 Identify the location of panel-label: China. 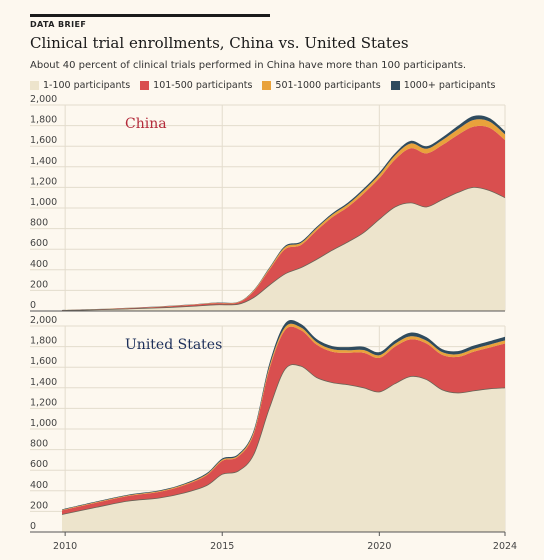
(146, 124).